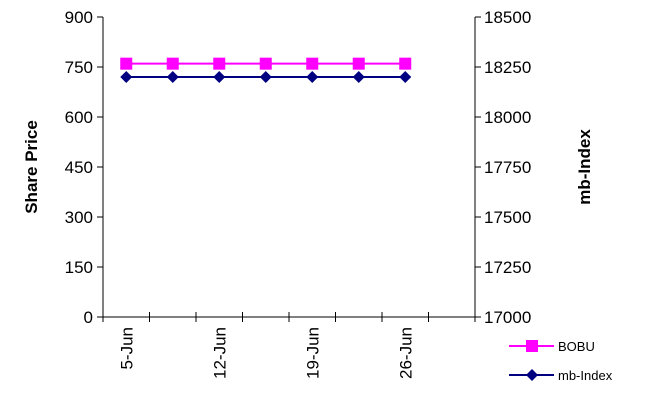 This screenshot has height=408, width=656. What do you see at coordinates (312, 353) in the screenshot?
I see `x-tick-label: 19-Jun` at bounding box center [312, 353].